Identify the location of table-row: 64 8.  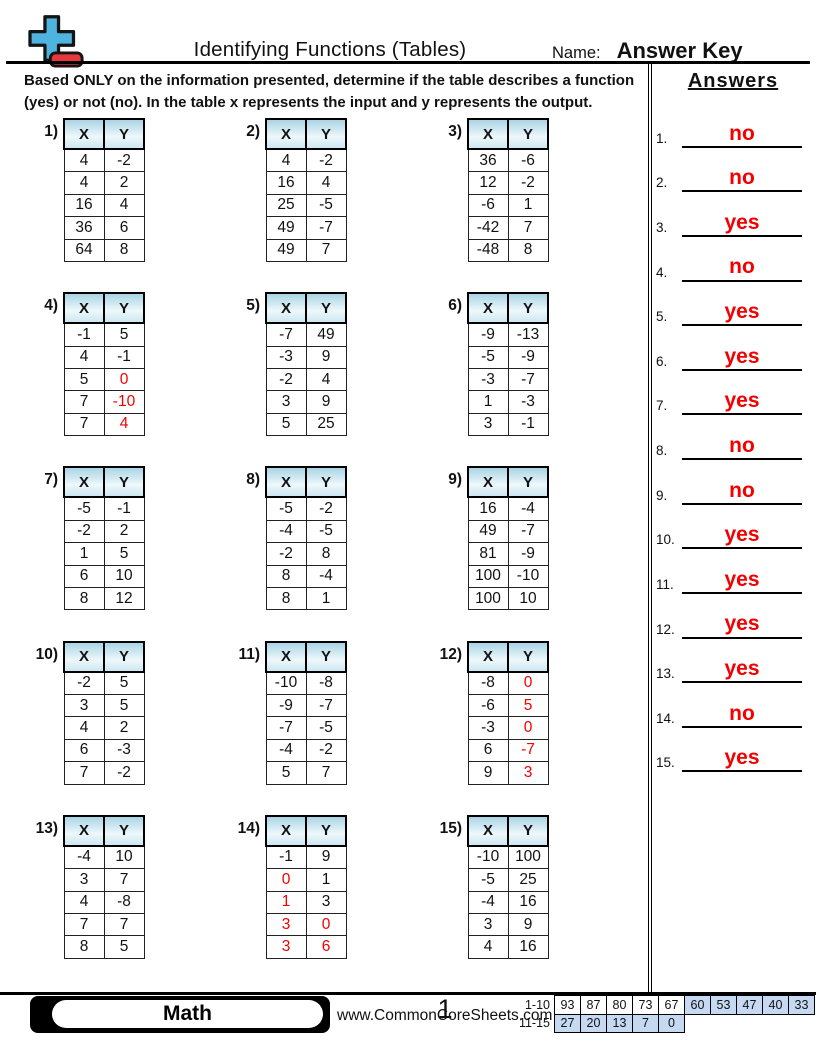
(104, 250).